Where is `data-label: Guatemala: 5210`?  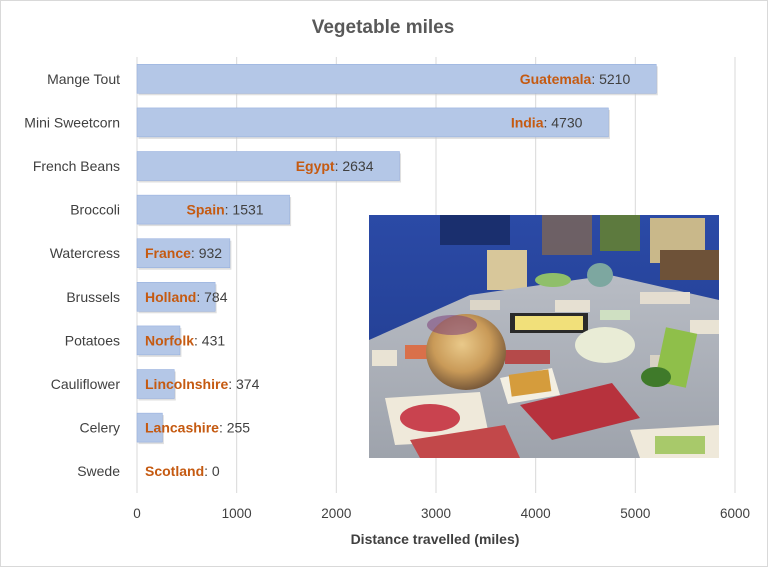
data-label: Guatemala: 5210 is located at coordinates (575, 79).